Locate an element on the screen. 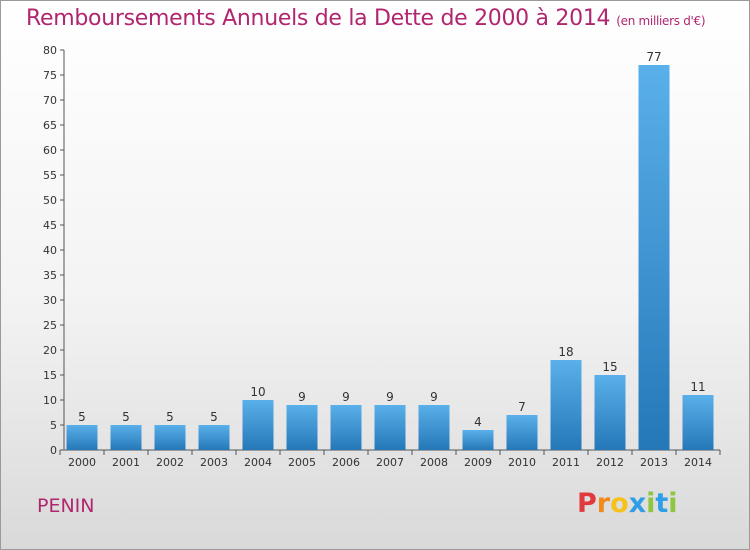  y-axis: 0 5 10 15 20 25 30 35 40 45 50 55 60 65 70 75 80 is located at coordinates (54, 250).